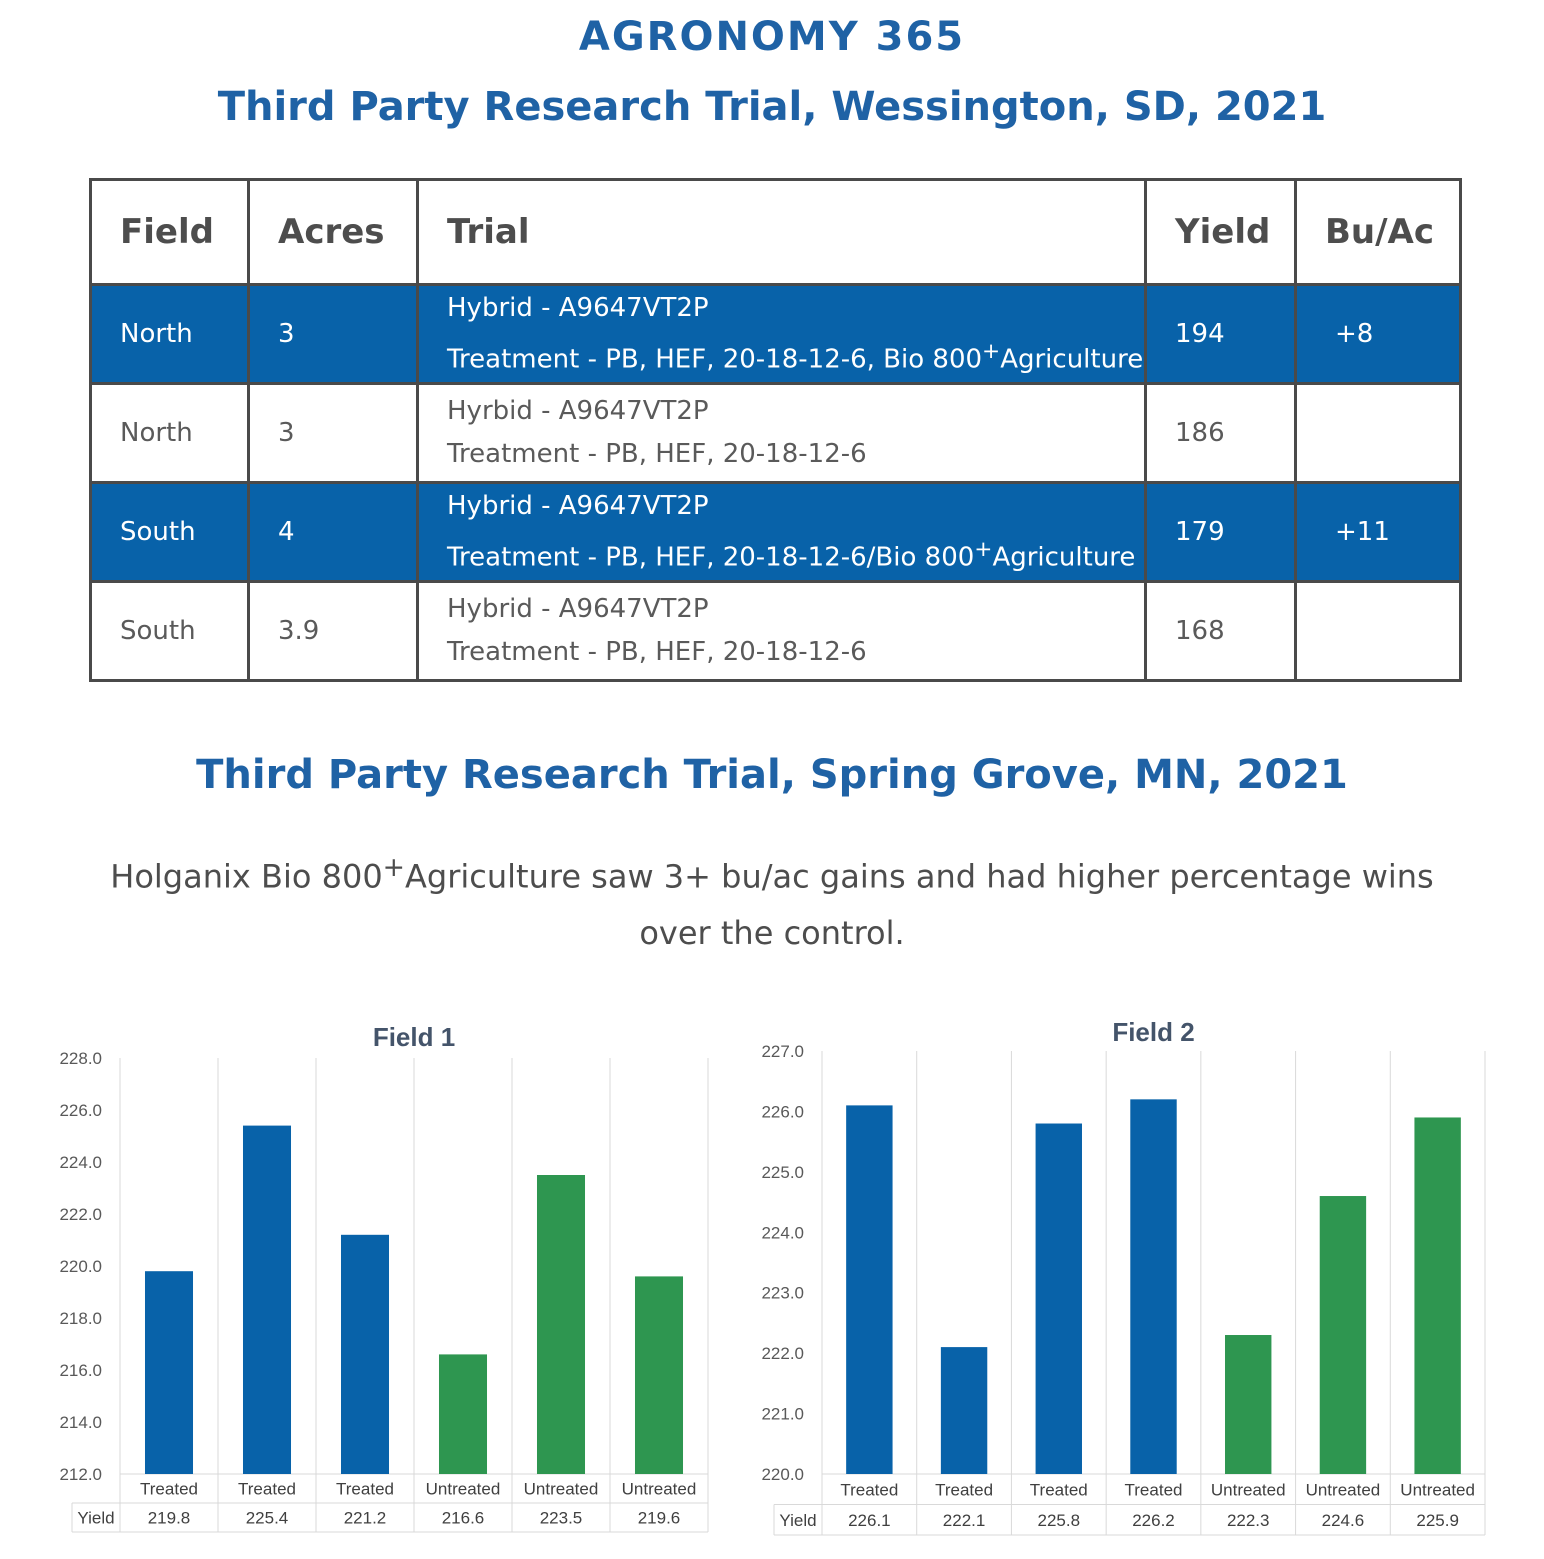  I want to click on yield-cell: 194, so click(1220, 334).